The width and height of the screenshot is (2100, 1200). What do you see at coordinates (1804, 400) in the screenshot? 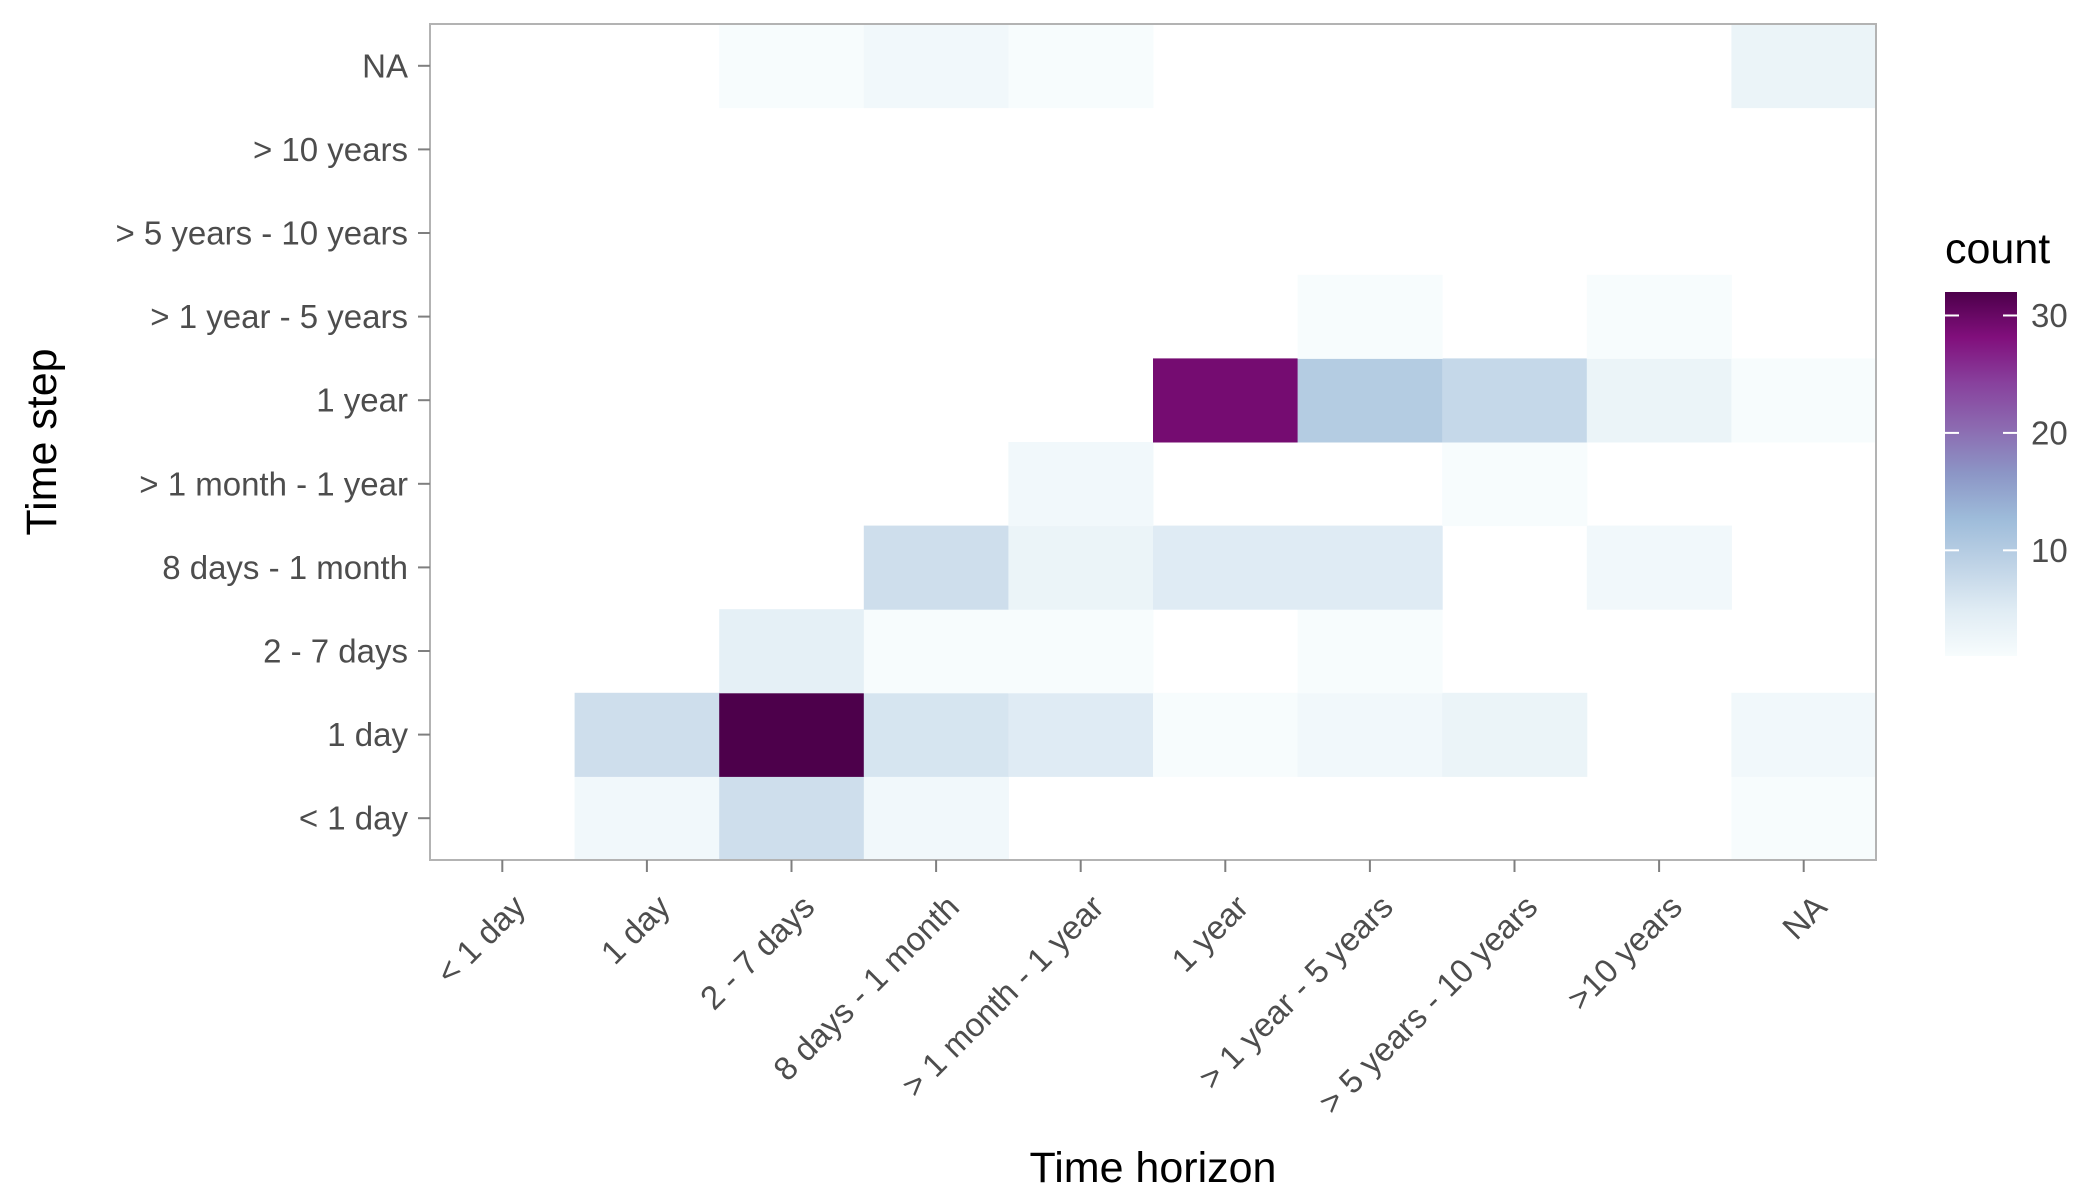
I see `heatmap-cell-na-by-1-year` at bounding box center [1804, 400].